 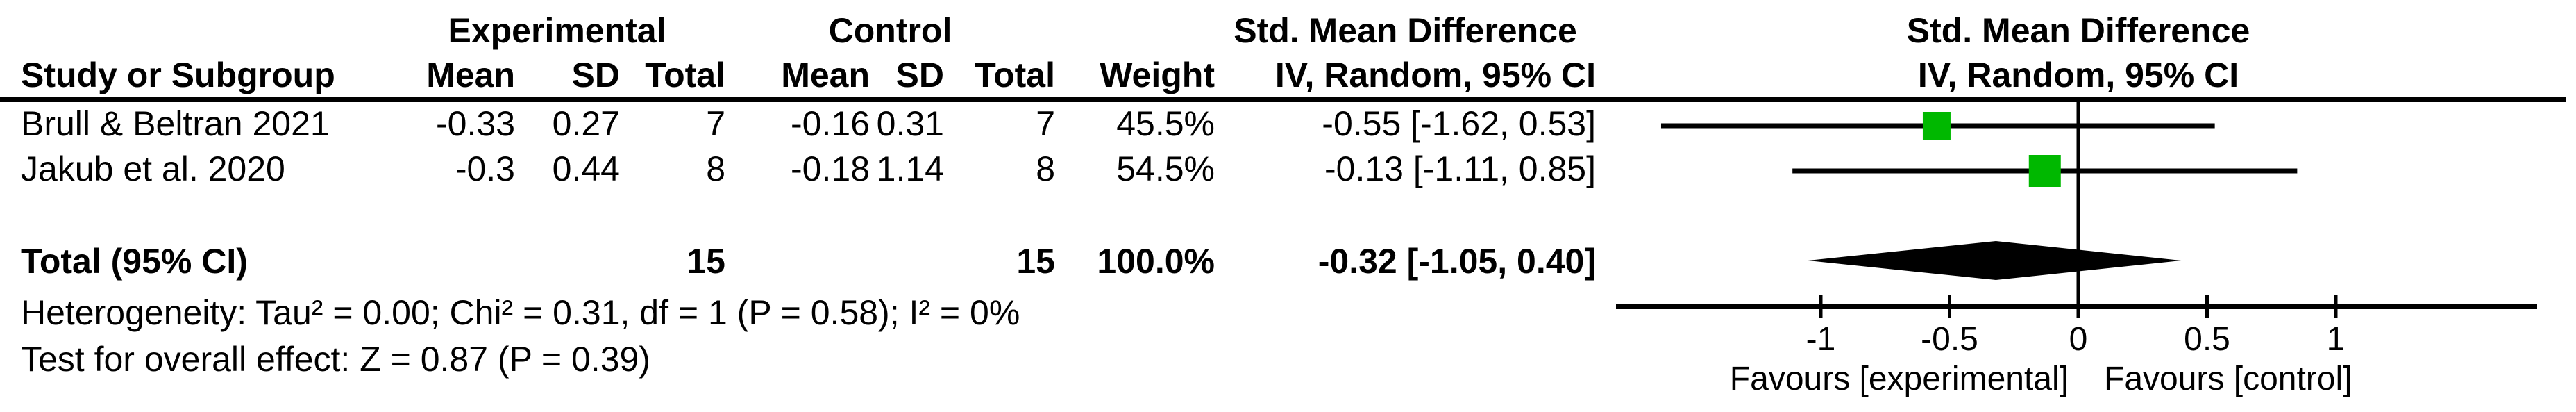 What do you see at coordinates (1035, 261) in the screenshot?
I see `total-ctrl-total: 15` at bounding box center [1035, 261].